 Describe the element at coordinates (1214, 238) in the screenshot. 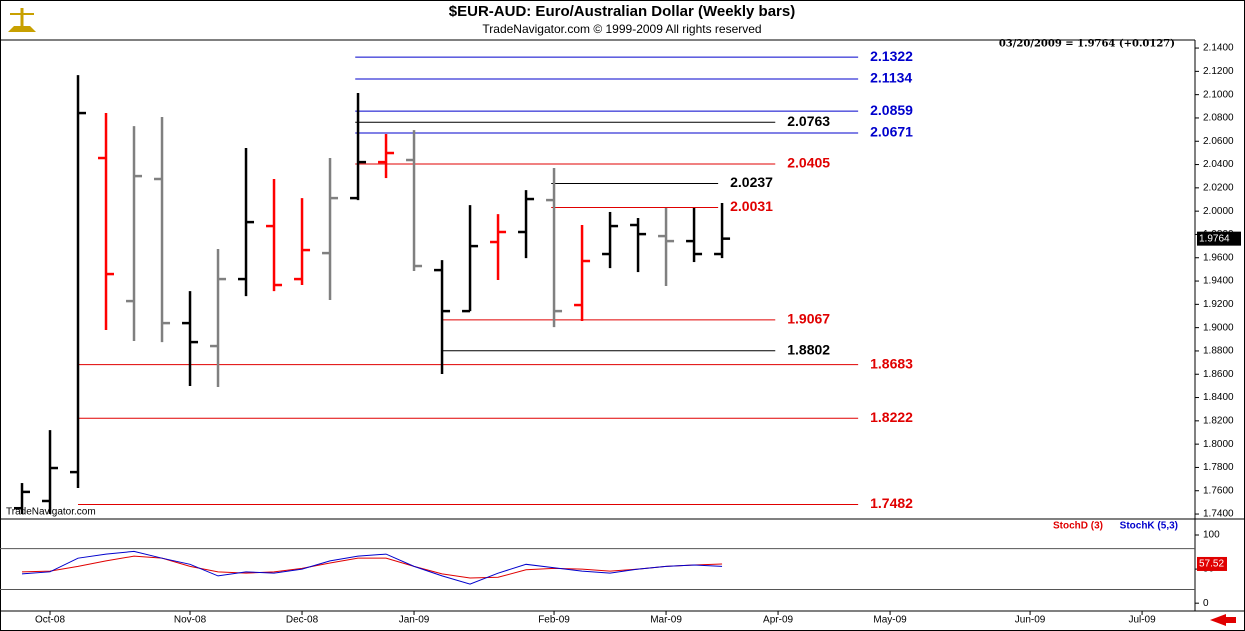

I see `last-price-label: 1.9764` at that location.